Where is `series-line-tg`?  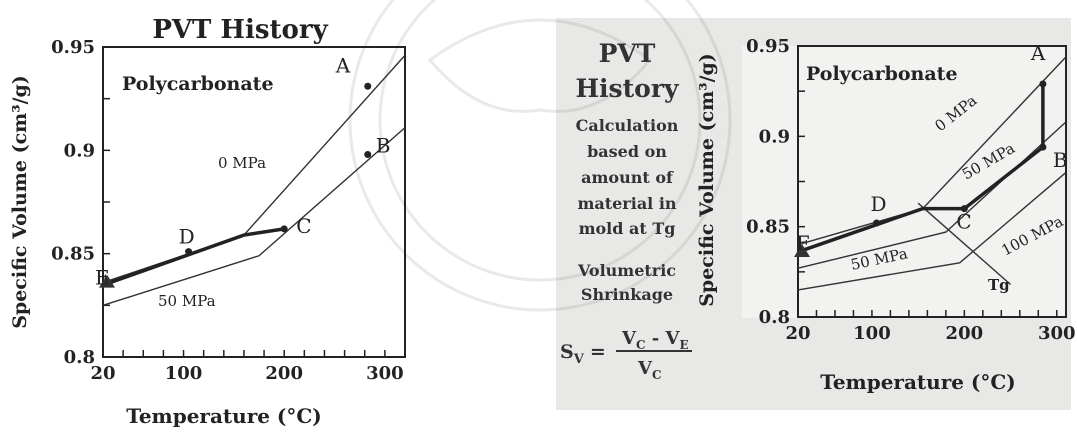
series-line-tg is located at coordinates (964, 244).